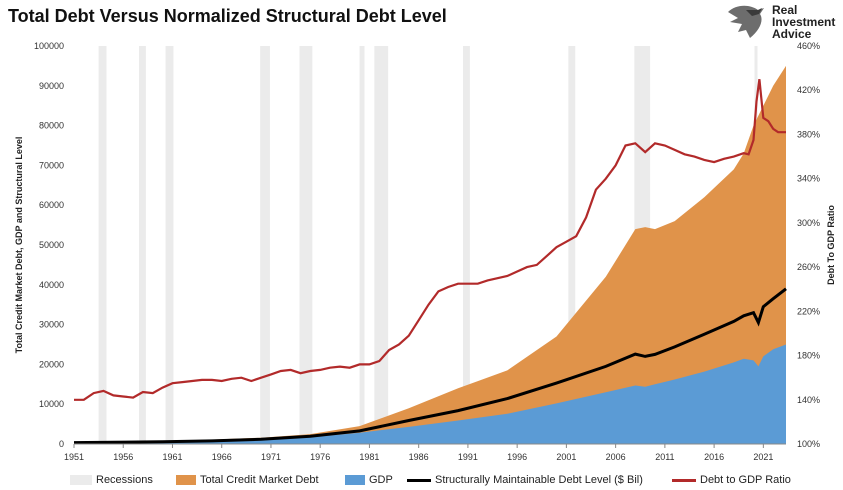  I want to click on x-tick-label: 2016, so click(714, 457).